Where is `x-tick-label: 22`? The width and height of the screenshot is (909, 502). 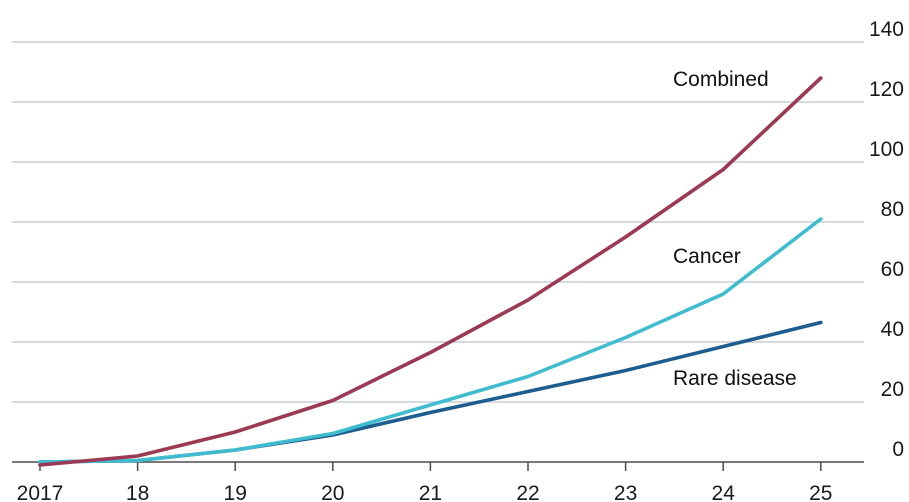
x-tick-label: 22 is located at coordinates (527, 492).